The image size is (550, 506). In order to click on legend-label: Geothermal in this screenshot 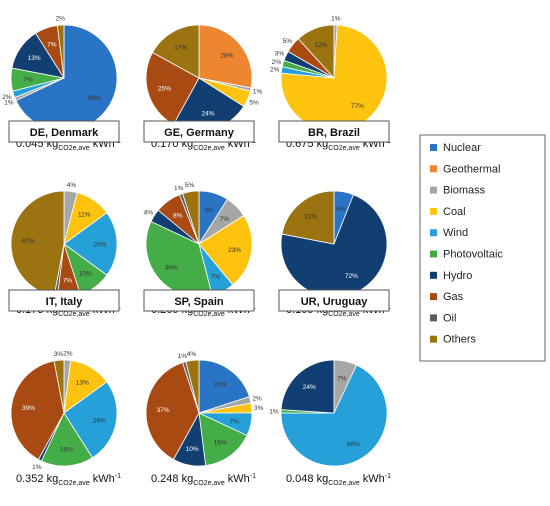, I will do `click(471, 169)`.